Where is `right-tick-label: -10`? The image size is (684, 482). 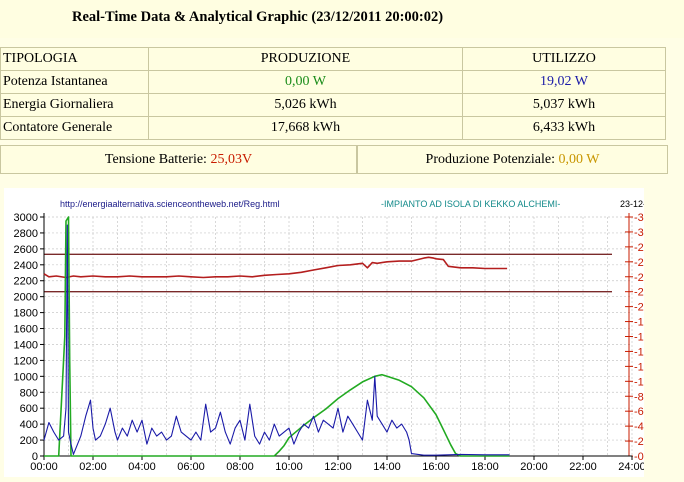
right-tick-label: -10 is located at coordinates (639, 382).